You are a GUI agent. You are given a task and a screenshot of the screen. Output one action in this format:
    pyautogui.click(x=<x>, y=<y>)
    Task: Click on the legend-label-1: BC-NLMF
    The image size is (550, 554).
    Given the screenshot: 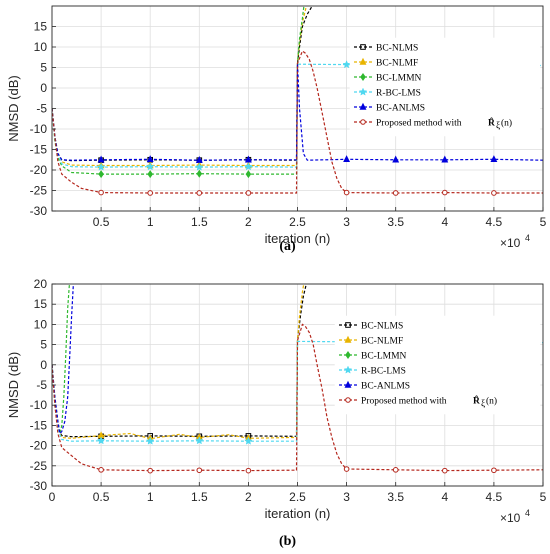 What is the action you would take?
    pyautogui.click(x=382, y=342)
    